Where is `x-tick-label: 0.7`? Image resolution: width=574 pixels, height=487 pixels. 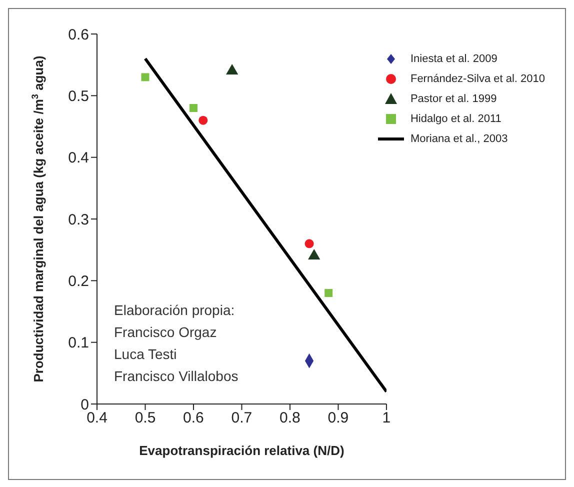 x-tick-label: 0.7 is located at coordinates (241, 418).